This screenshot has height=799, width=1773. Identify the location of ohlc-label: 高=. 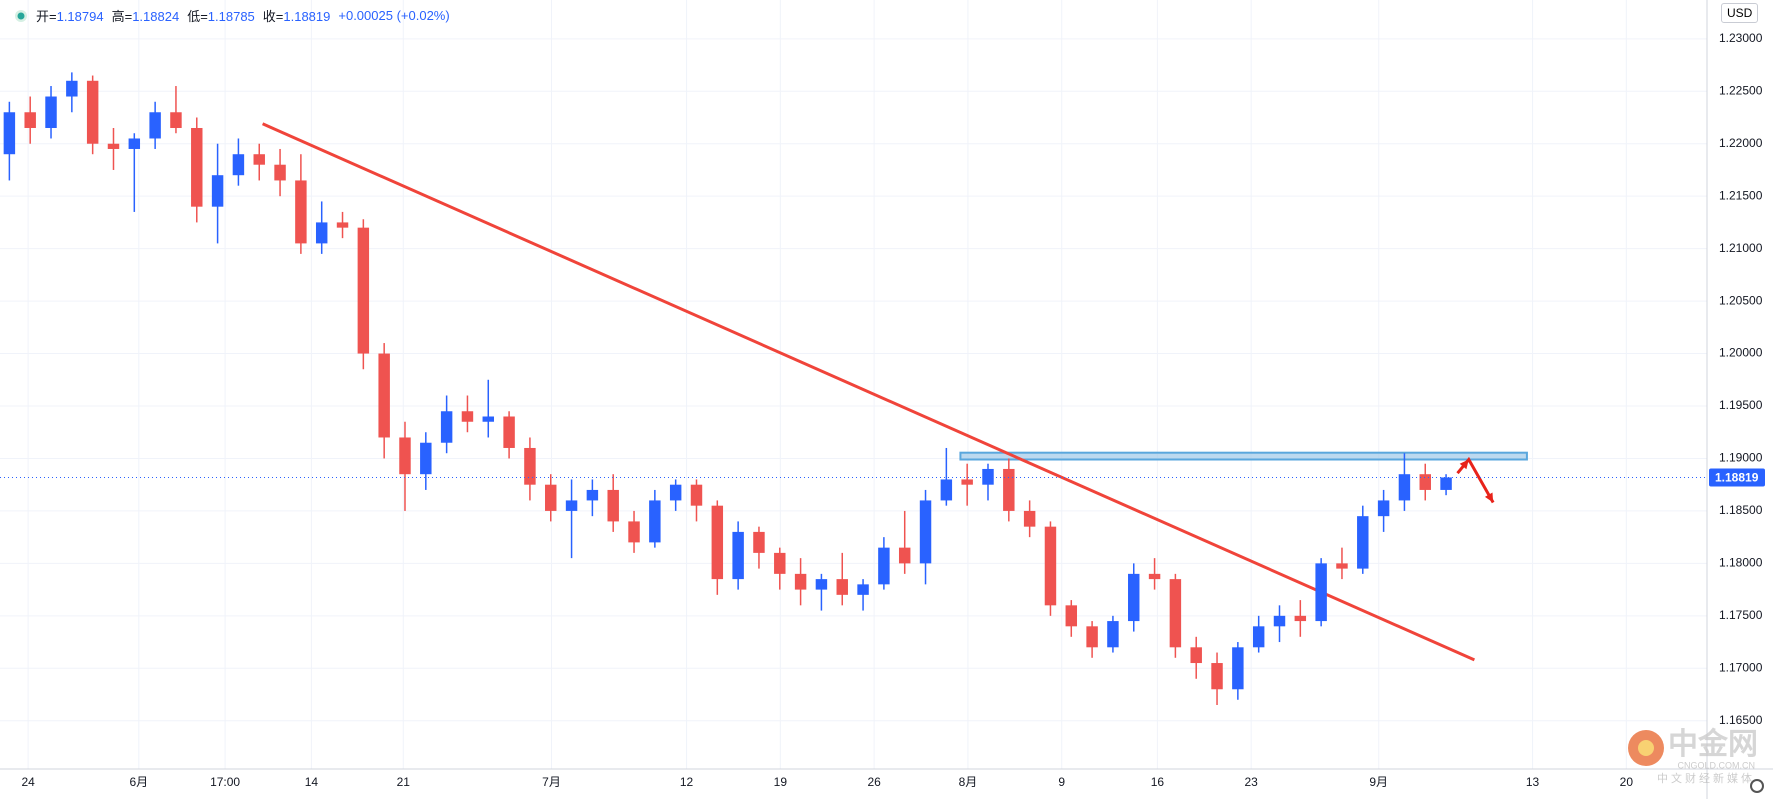
(122, 16).